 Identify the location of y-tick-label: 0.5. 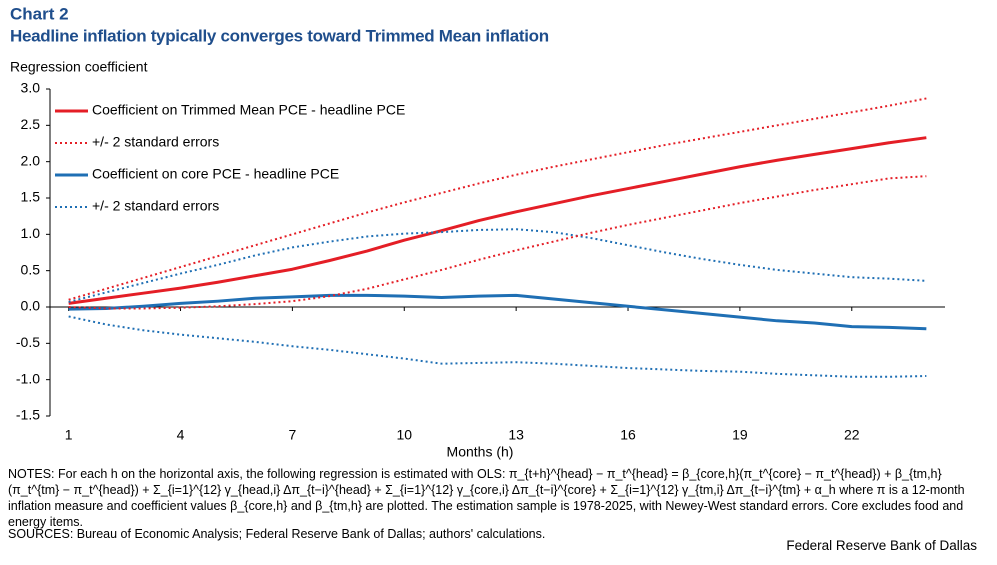
(31, 269).